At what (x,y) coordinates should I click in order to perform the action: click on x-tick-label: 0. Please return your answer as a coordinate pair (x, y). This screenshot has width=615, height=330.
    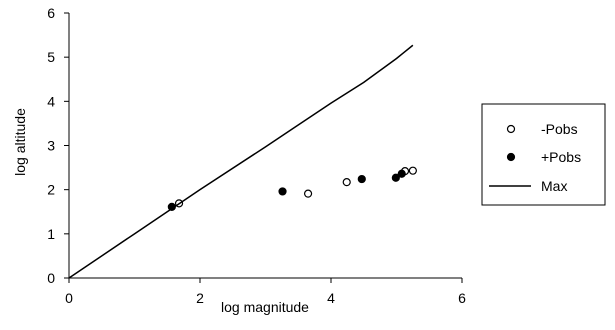
    Looking at the image, I should click on (69, 298).